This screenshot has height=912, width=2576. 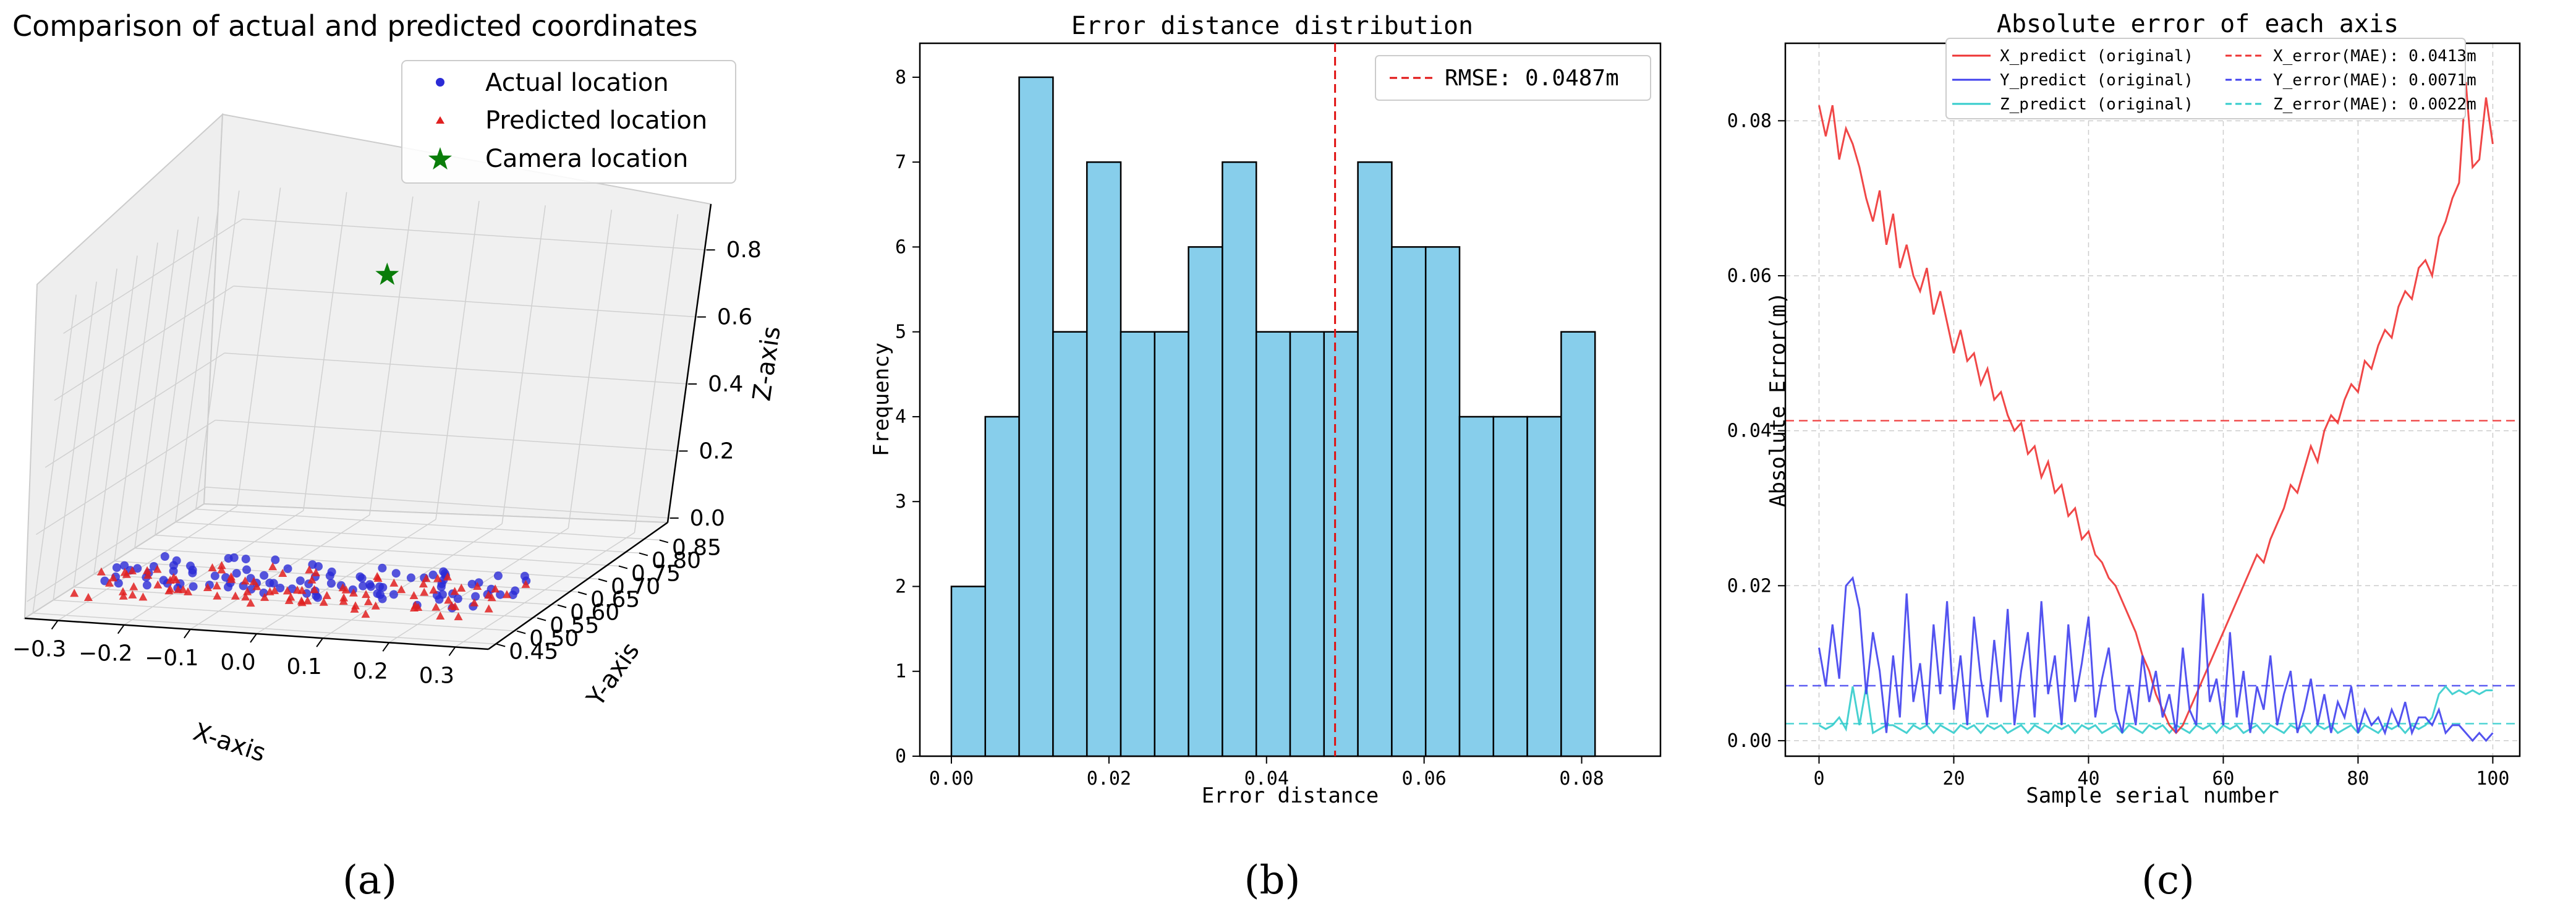 I want to click on x-tick-label: 0.00, so click(x=951, y=779).